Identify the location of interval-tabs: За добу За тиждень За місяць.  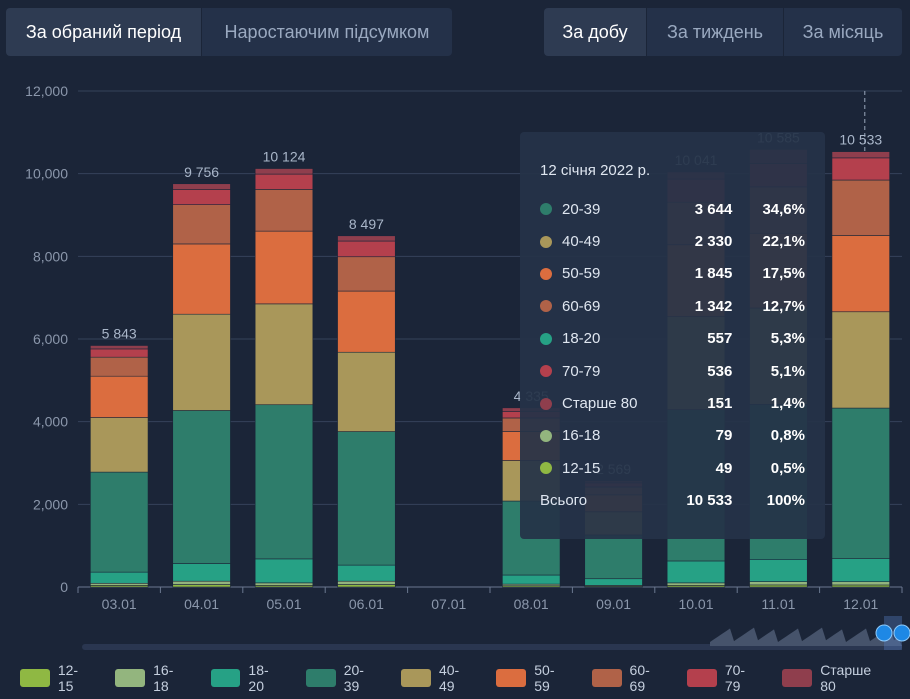
(723, 32).